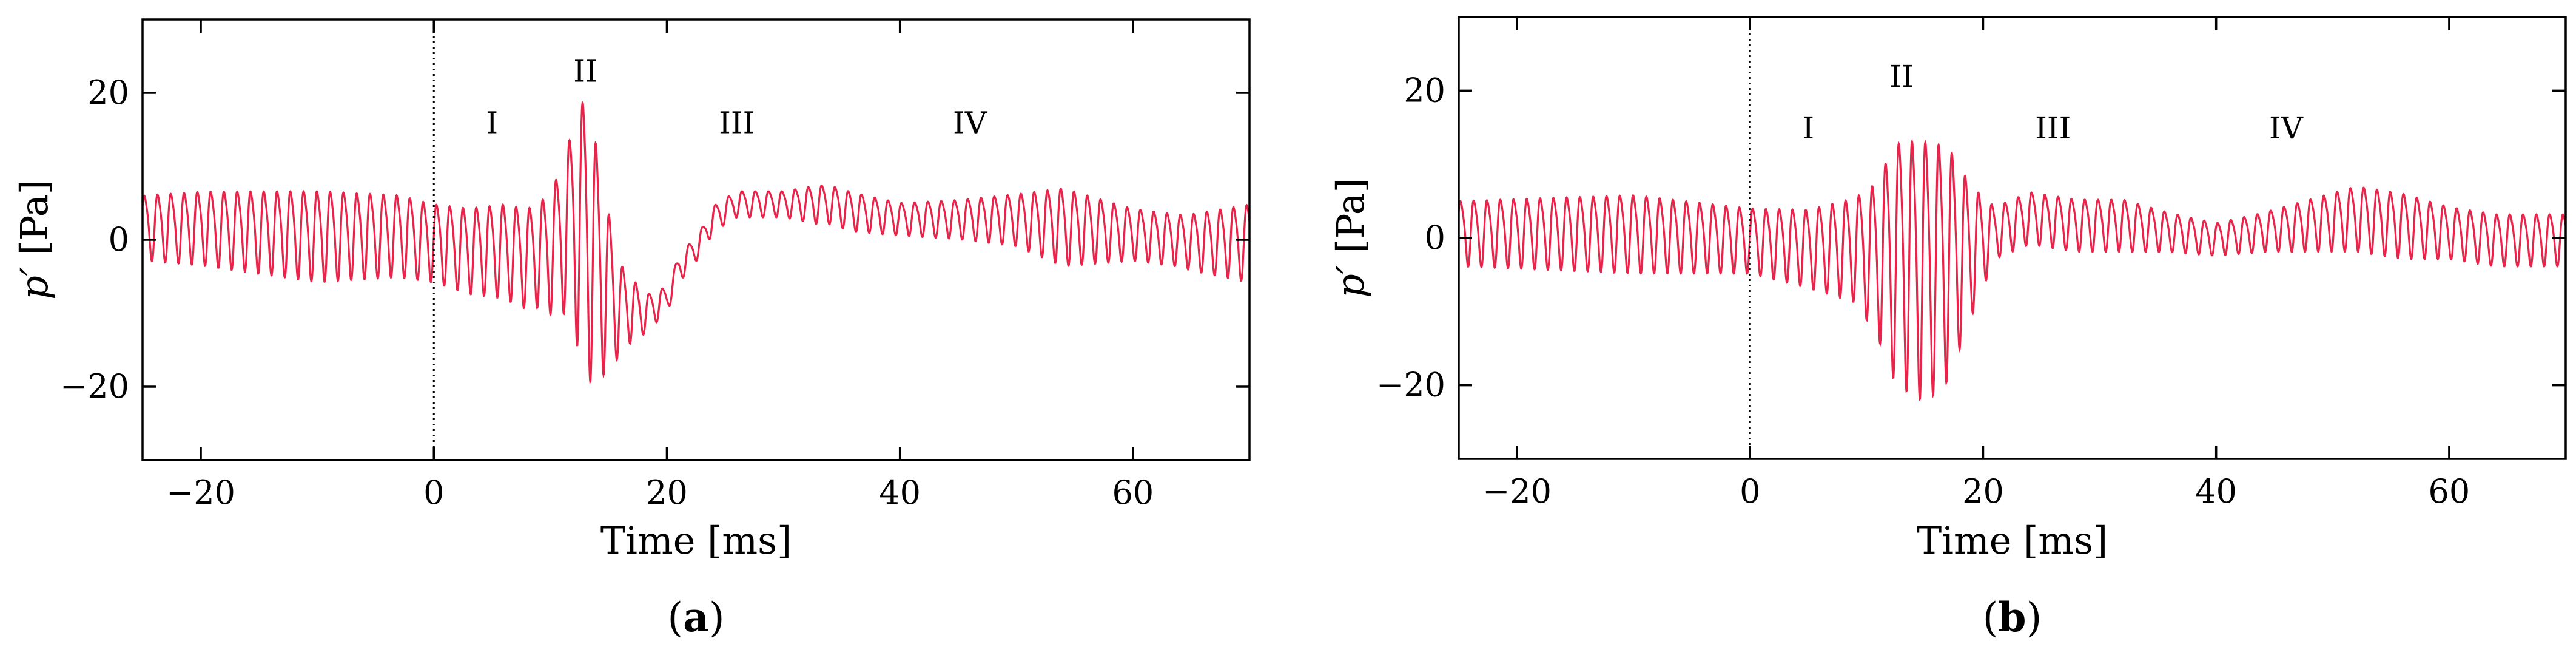 The image size is (2576, 661). Describe the element at coordinates (2012, 617) in the screenshot. I see `panel-label: (b)` at that location.